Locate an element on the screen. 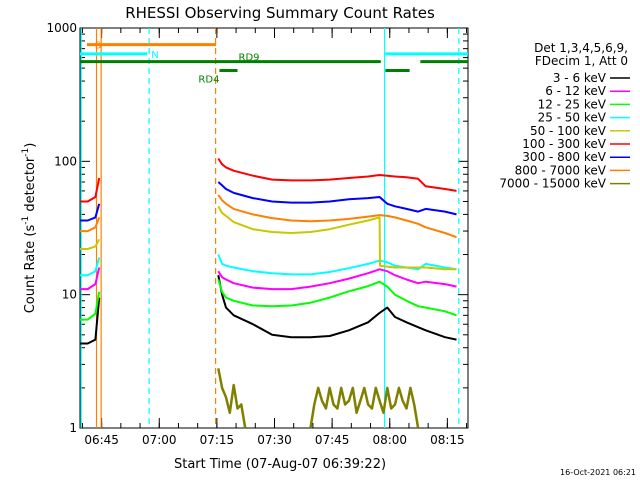  x-tick-label: 07:45 is located at coordinates (332, 440).